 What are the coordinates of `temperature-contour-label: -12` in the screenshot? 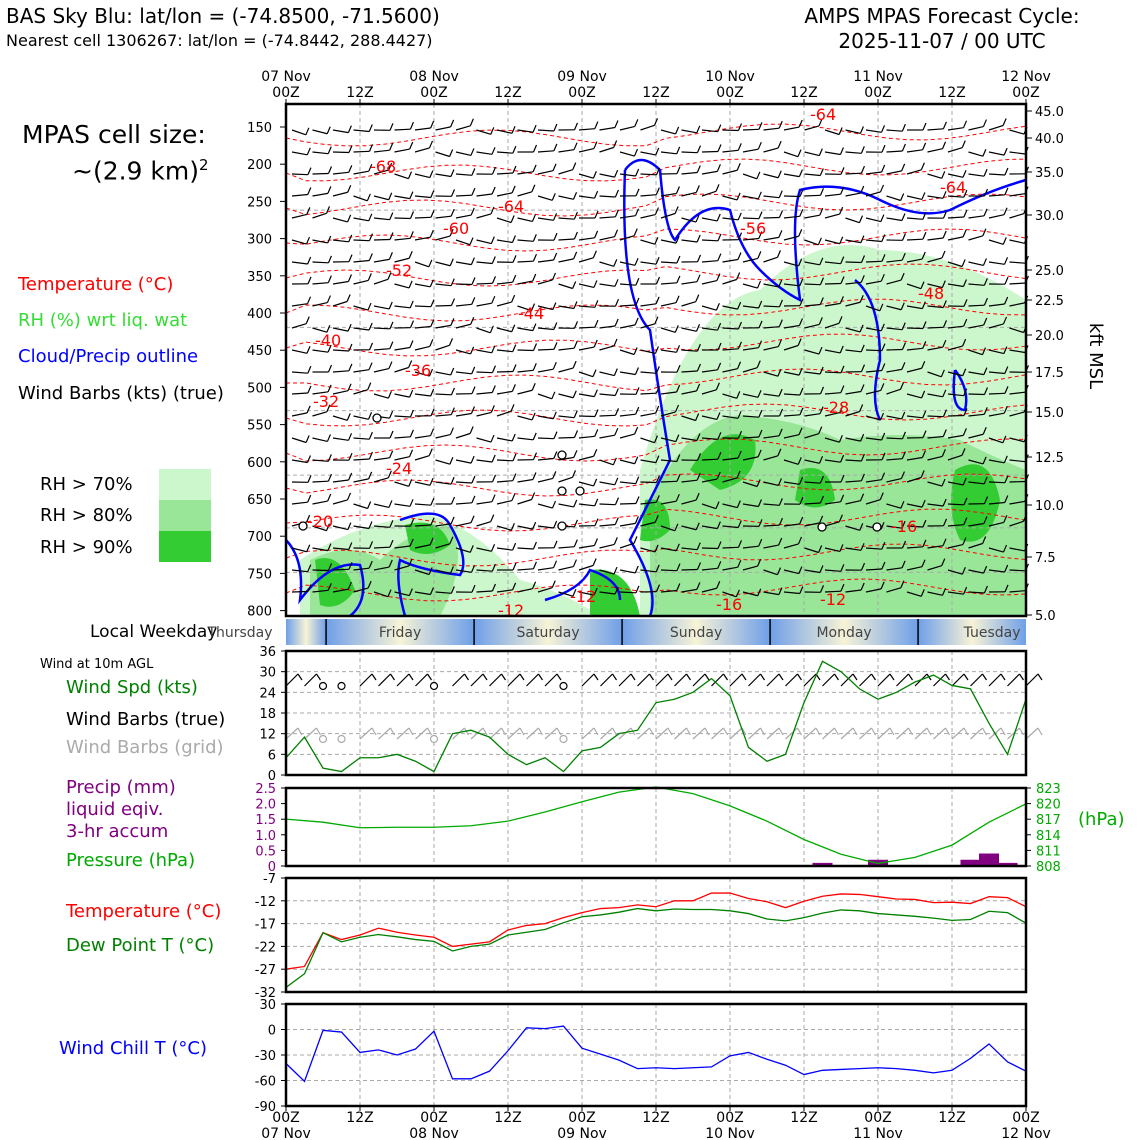 It's located at (583, 596).